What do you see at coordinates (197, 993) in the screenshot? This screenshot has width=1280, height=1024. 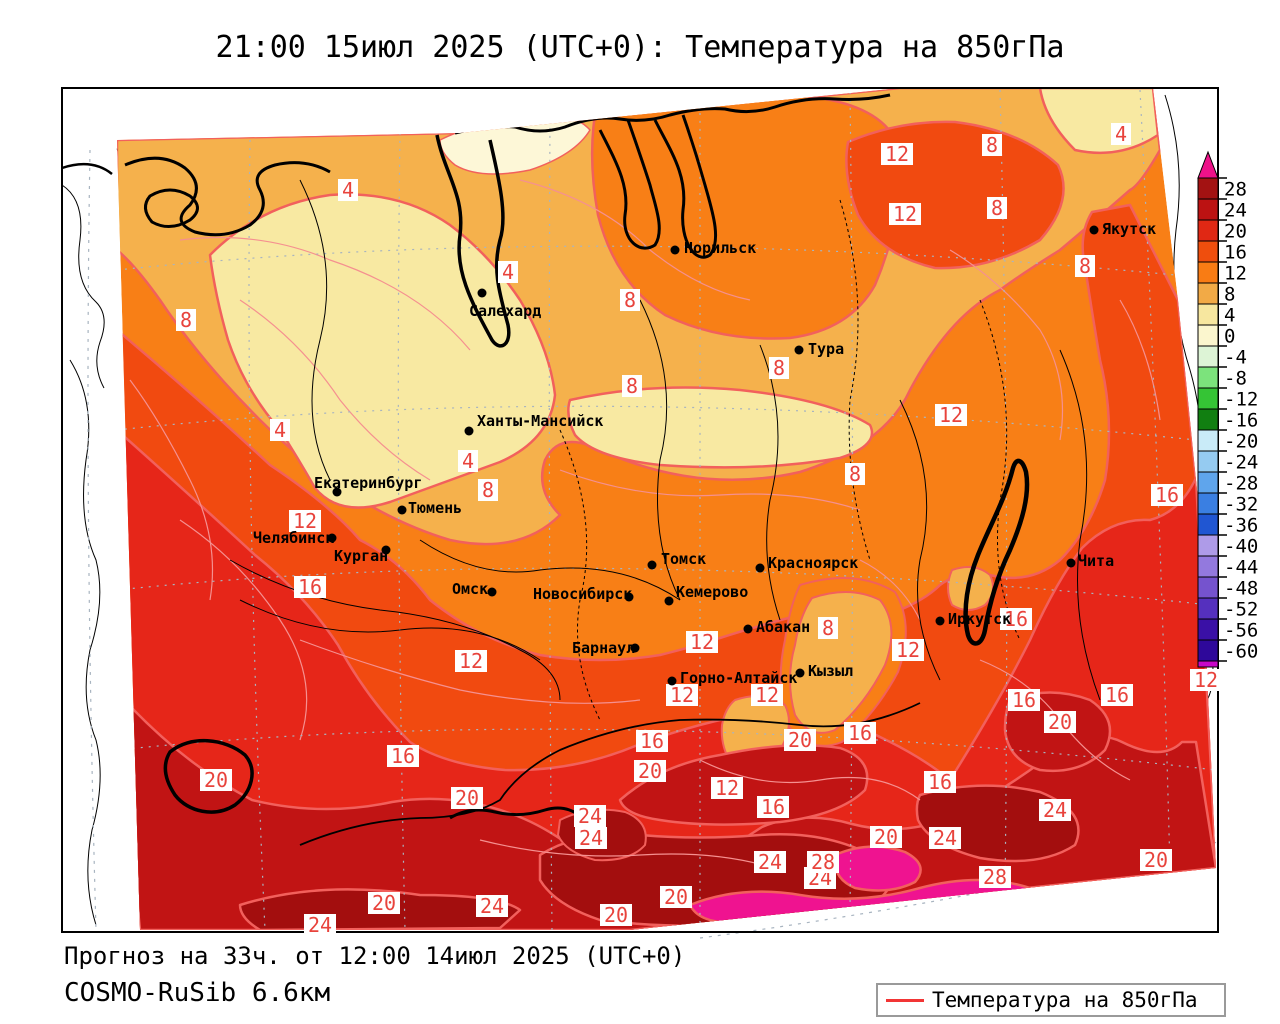 I see `model-info: COSMO-RuSib 6.6км` at bounding box center [197, 993].